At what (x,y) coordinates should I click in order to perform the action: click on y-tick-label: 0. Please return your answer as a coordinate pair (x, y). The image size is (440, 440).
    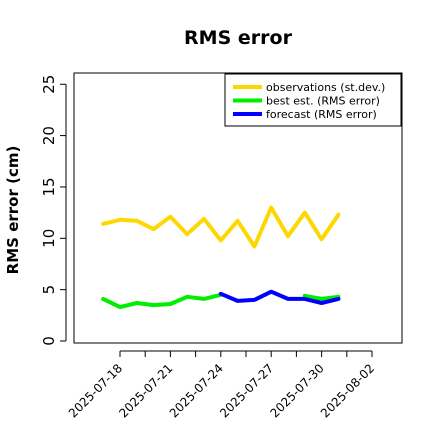
    Looking at the image, I should click on (49, 341).